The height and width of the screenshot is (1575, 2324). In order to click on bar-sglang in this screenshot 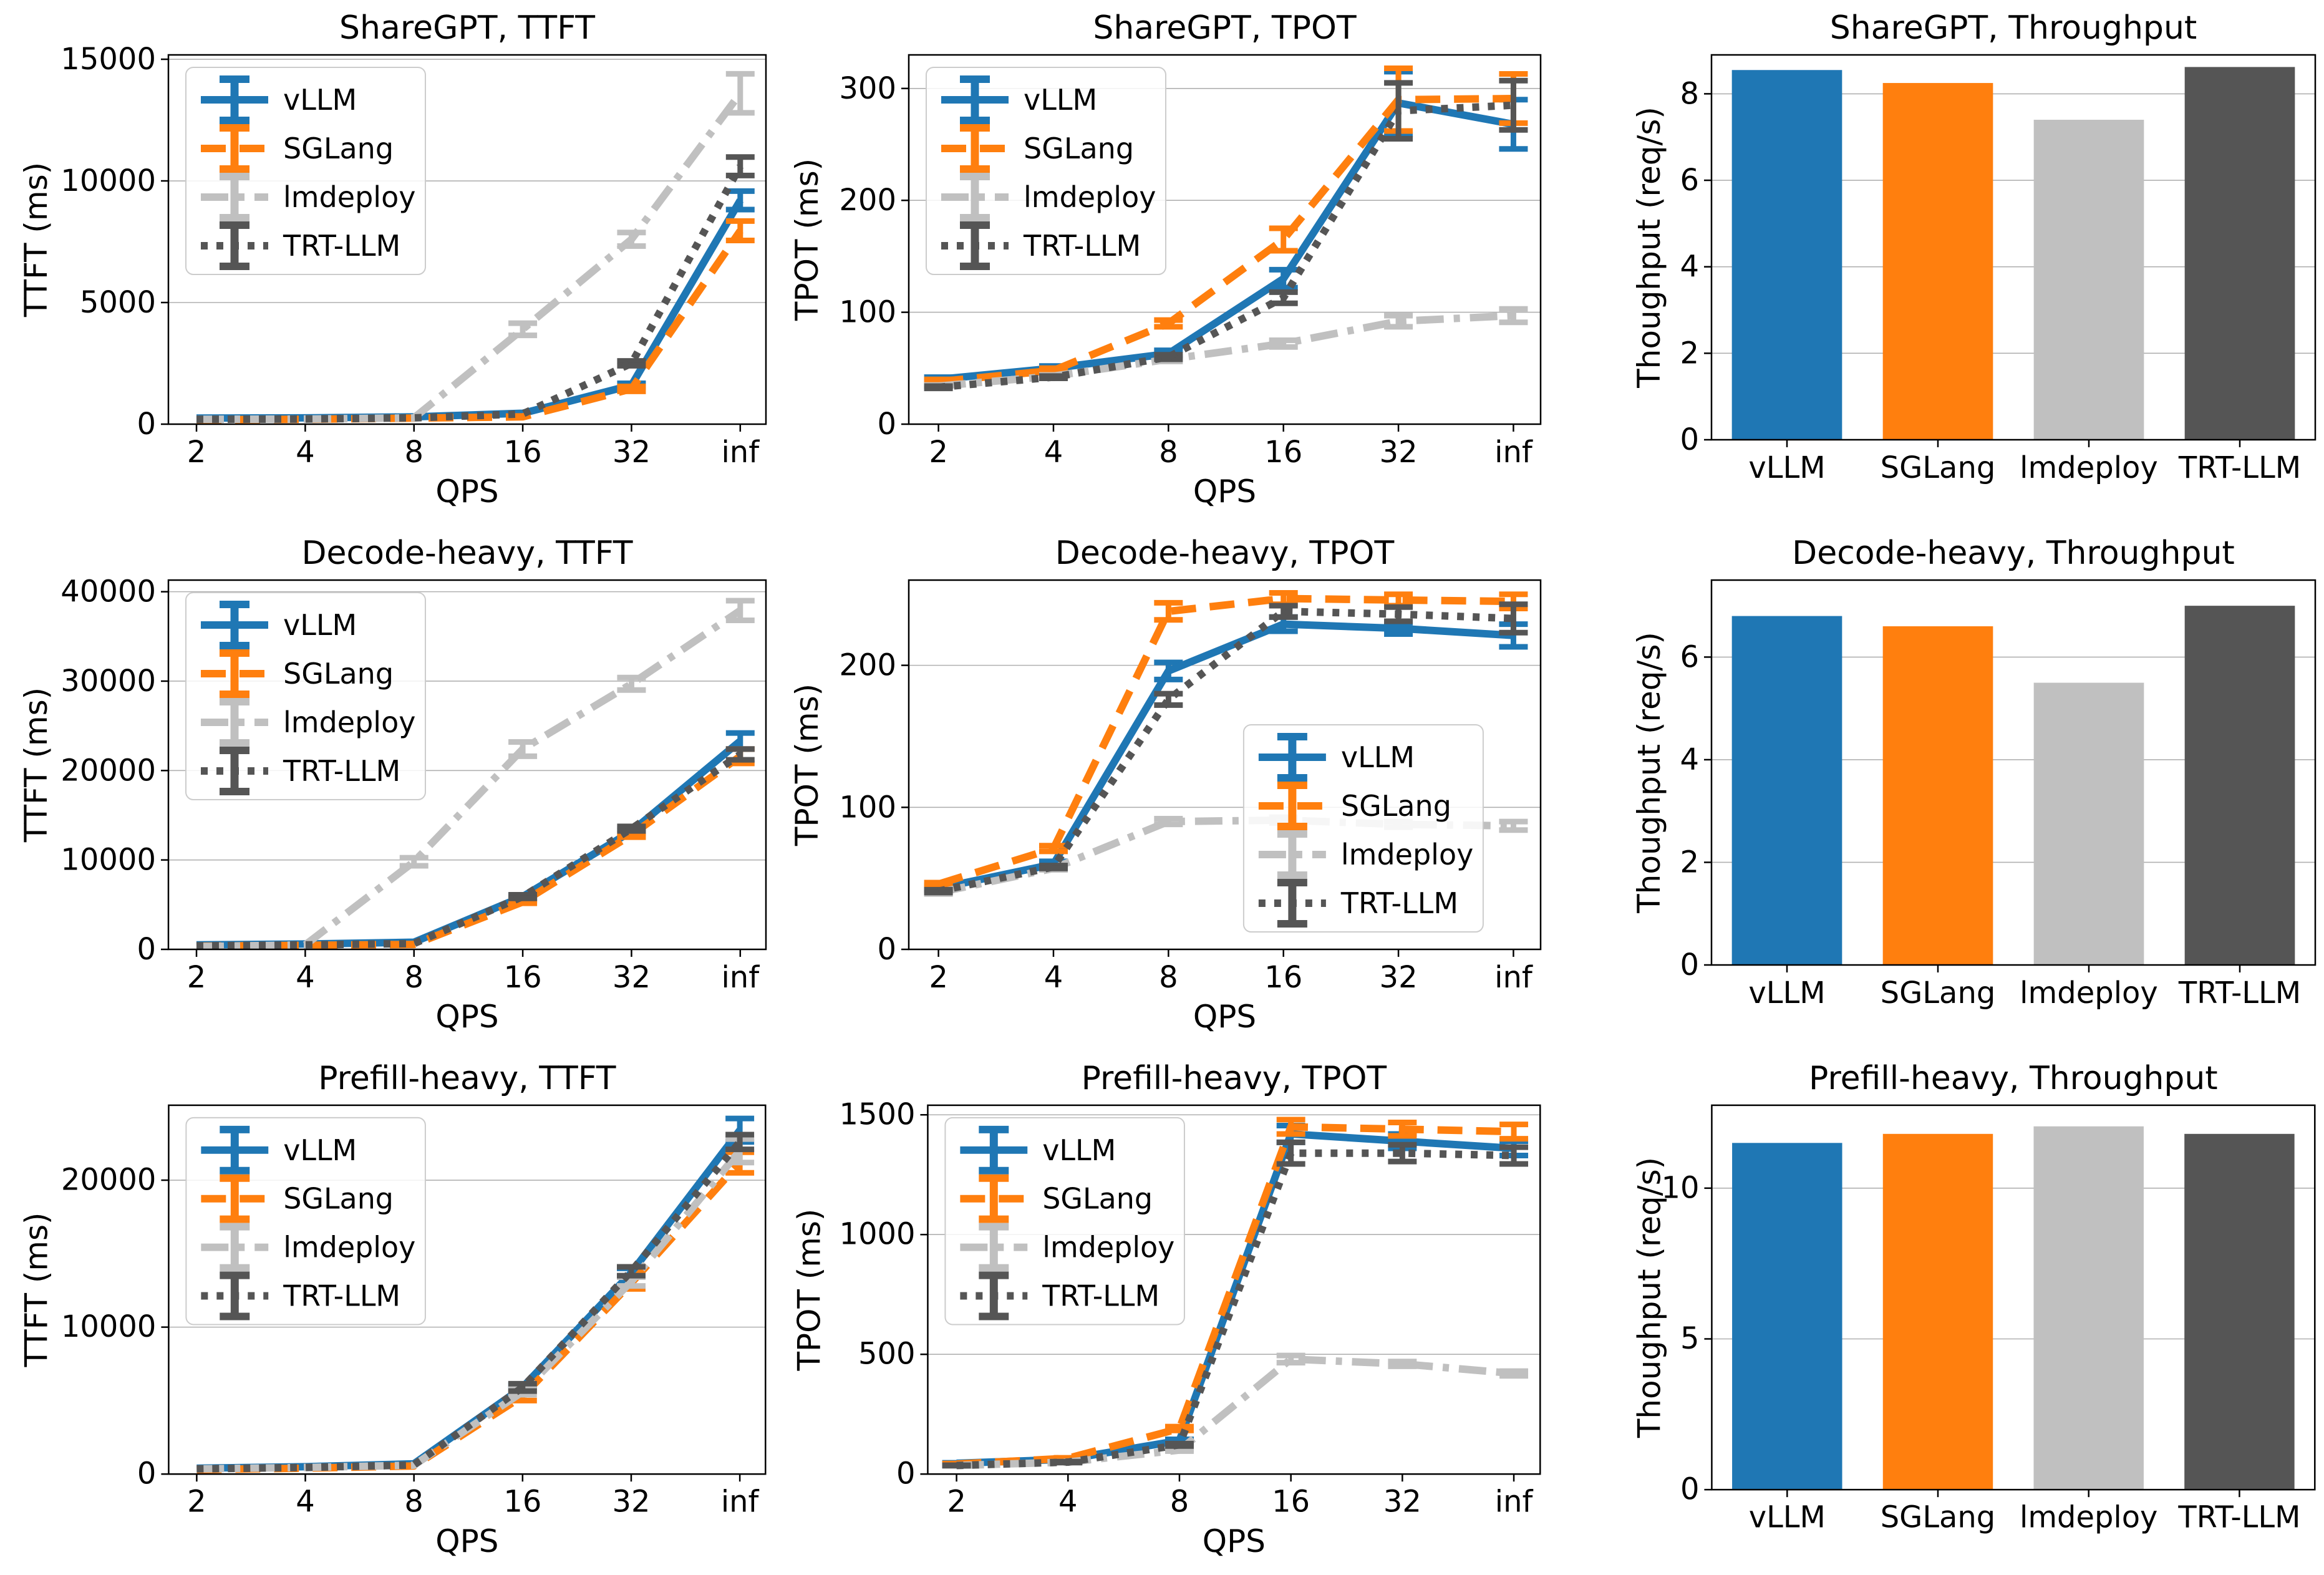, I will do `click(1937, 795)`.